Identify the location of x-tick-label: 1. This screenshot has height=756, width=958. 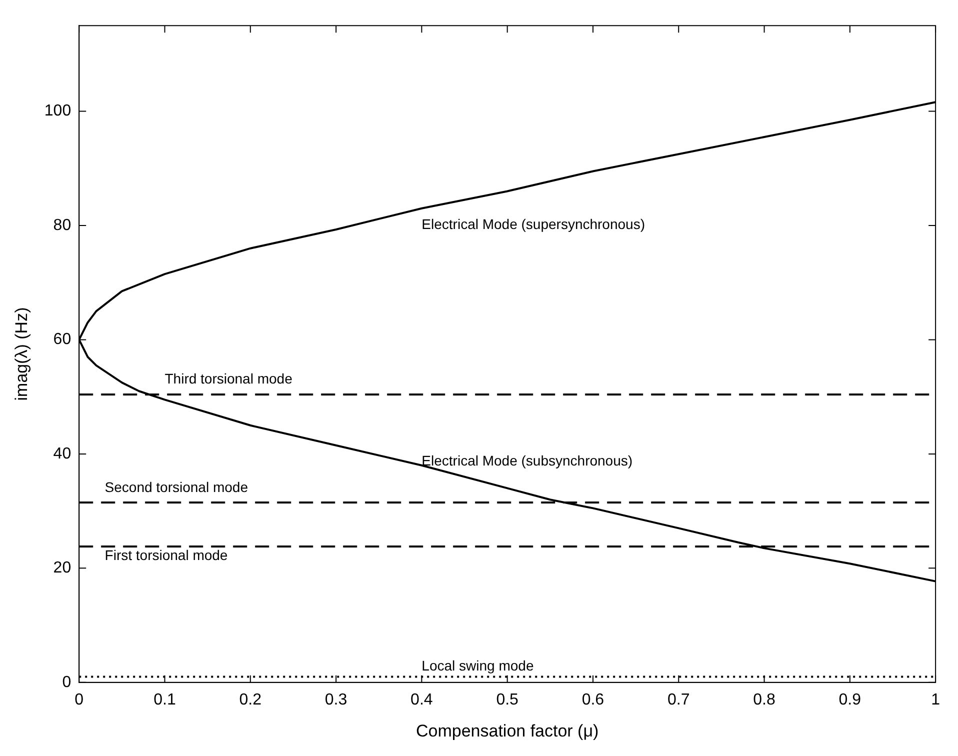
(935, 699).